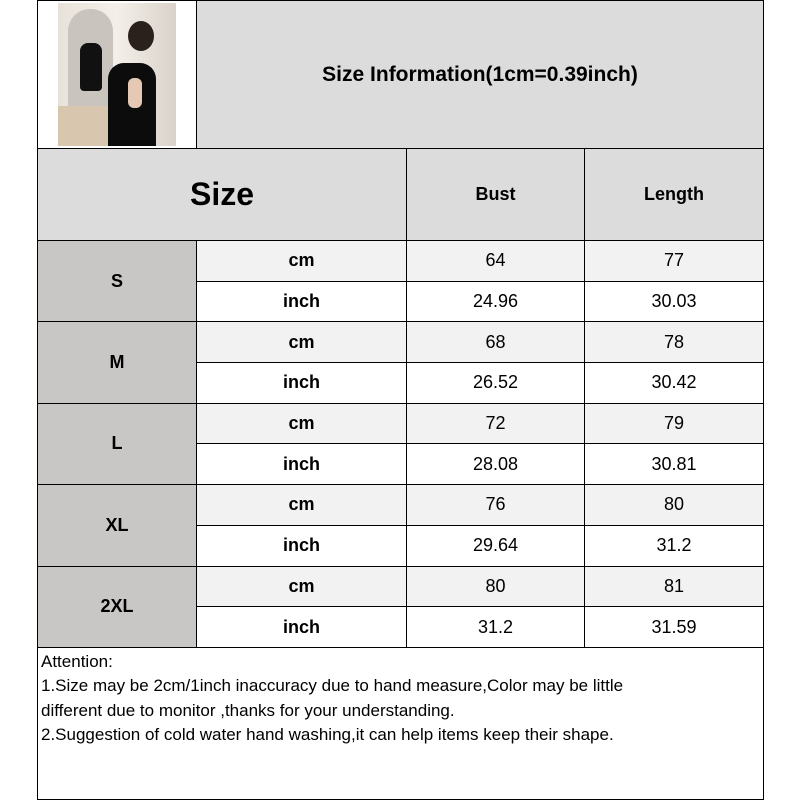 This screenshot has height=800, width=800. I want to click on length-value: 77, so click(674, 261).